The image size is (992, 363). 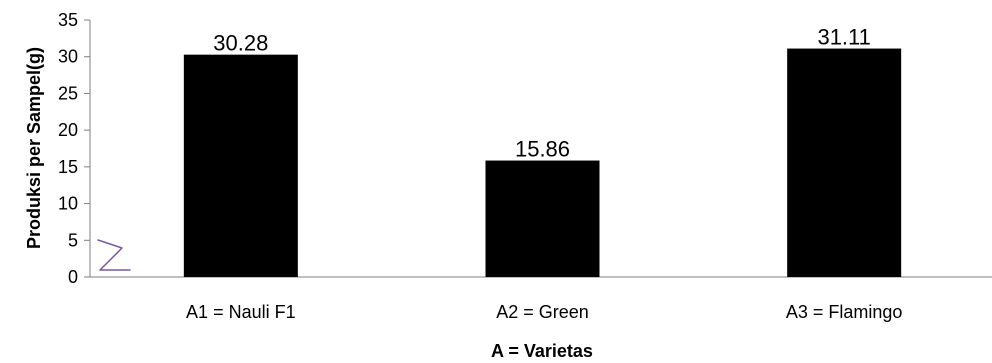 What do you see at coordinates (843, 37) in the screenshot?
I see `data-label-3: 31.11` at bounding box center [843, 37].